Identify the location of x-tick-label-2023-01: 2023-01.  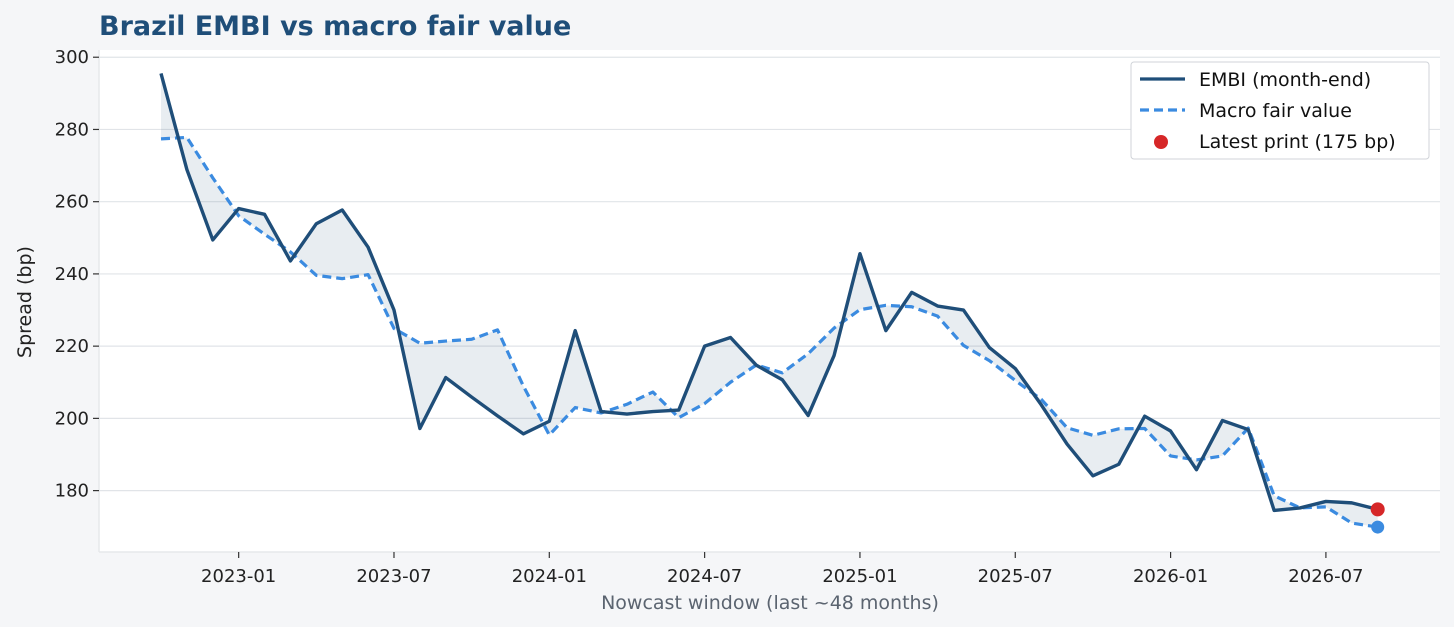
(238, 576).